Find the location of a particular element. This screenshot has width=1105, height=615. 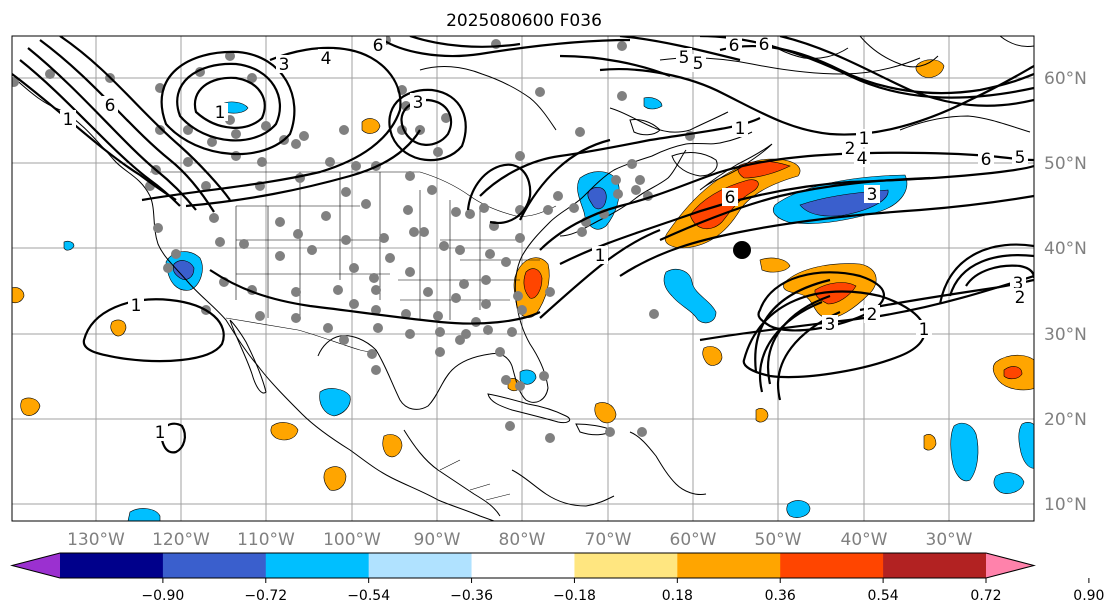

lon-label: 100°W is located at coordinates (352, 540).